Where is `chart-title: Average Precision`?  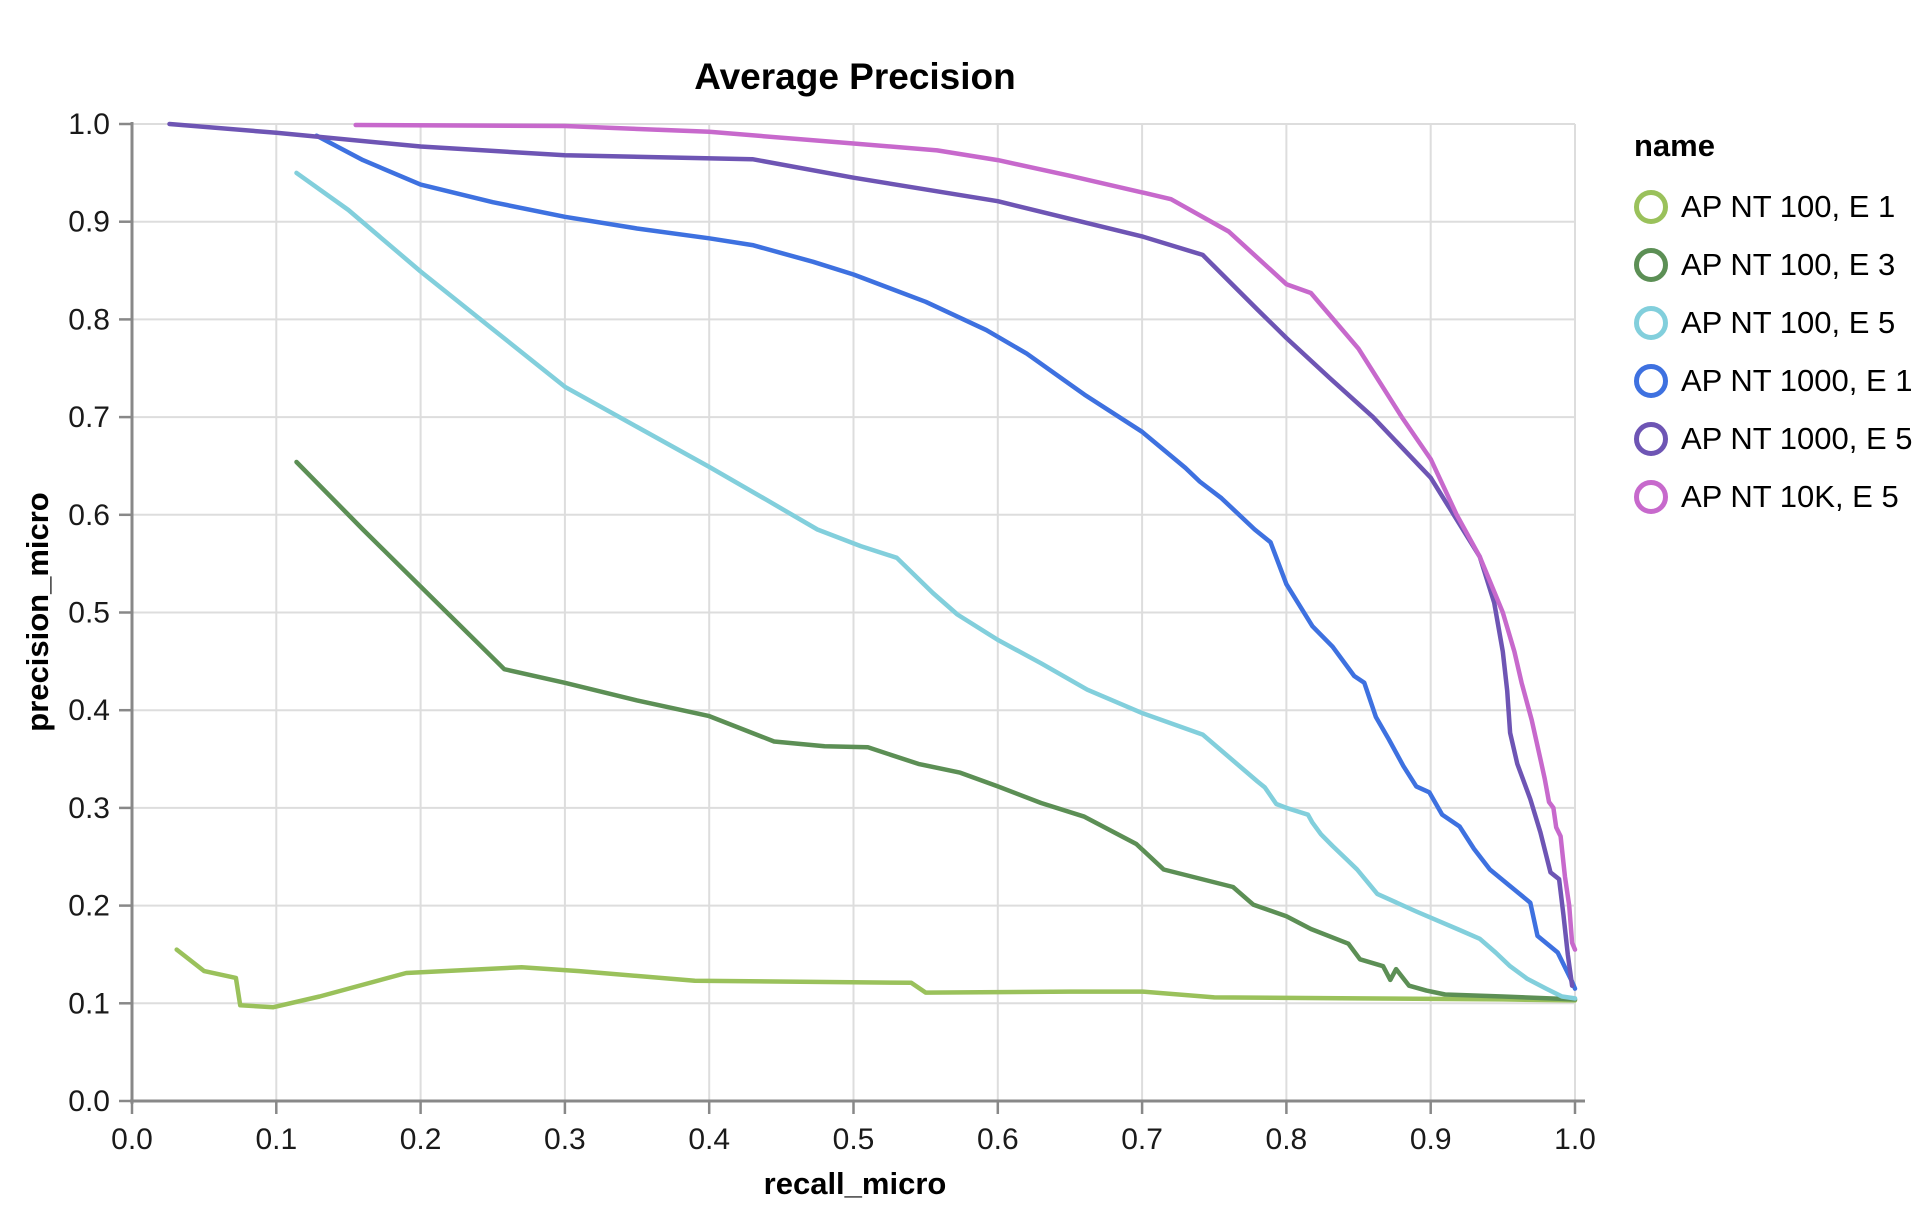 chart-title: Average Precision is located at coordinates (855, 76).